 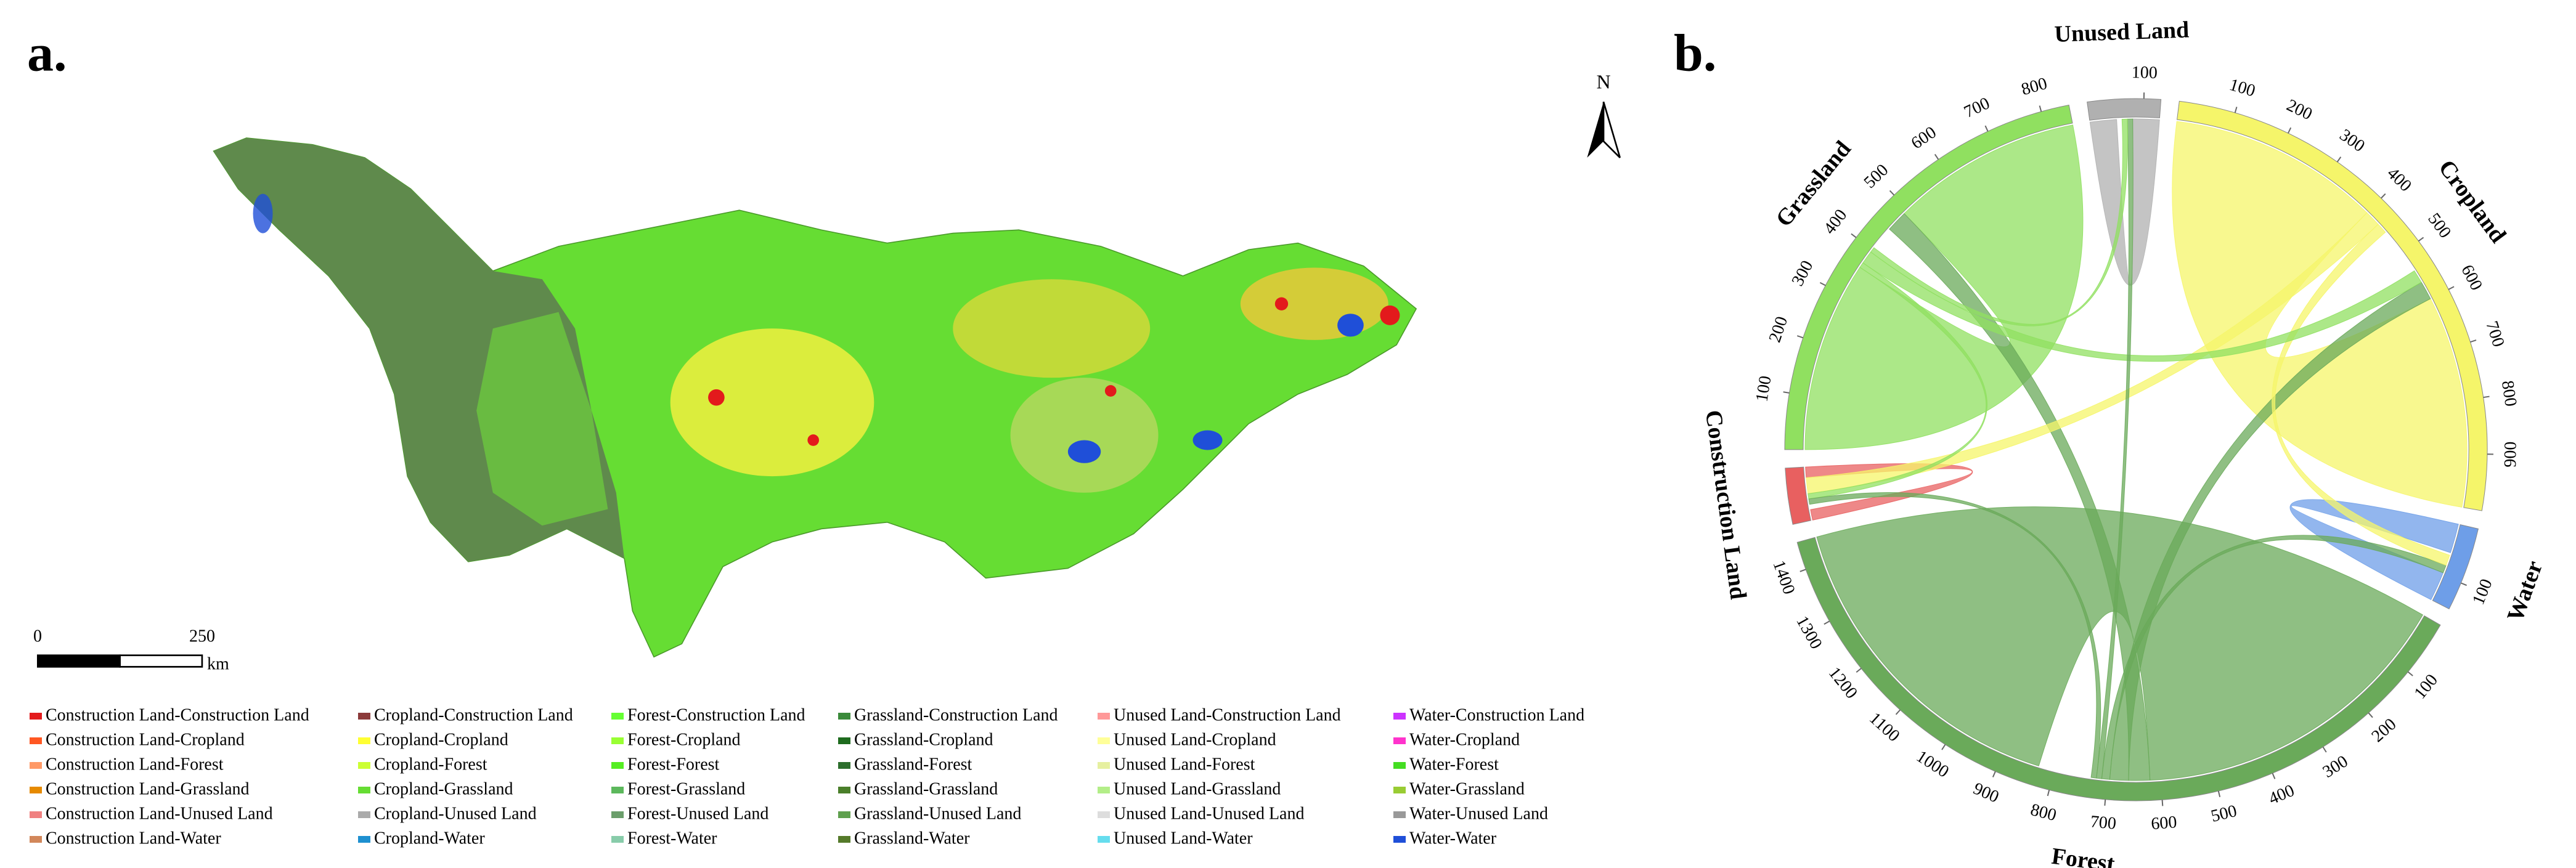 What do you see at coordinates (430, 765) in the screenshot?
I see `legend-label: Cropland-Forest` at bounding box center [430, 765].